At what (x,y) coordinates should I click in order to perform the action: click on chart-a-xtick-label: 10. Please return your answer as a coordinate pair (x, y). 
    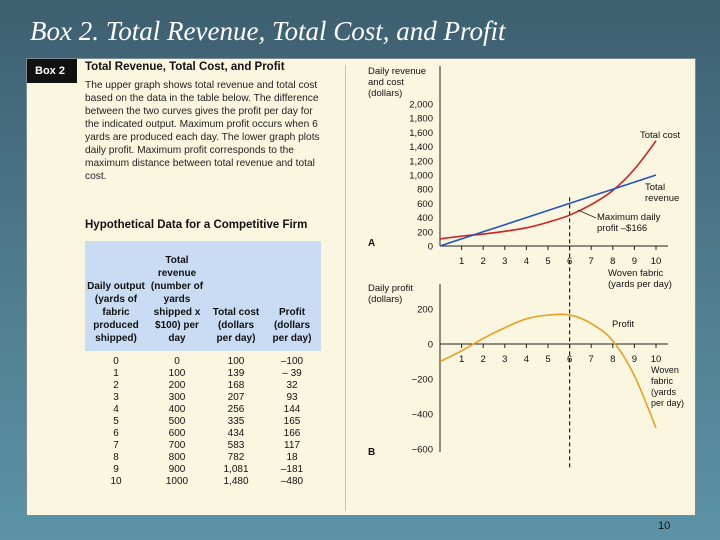
    Looking at the image, I should click on (656, 261).